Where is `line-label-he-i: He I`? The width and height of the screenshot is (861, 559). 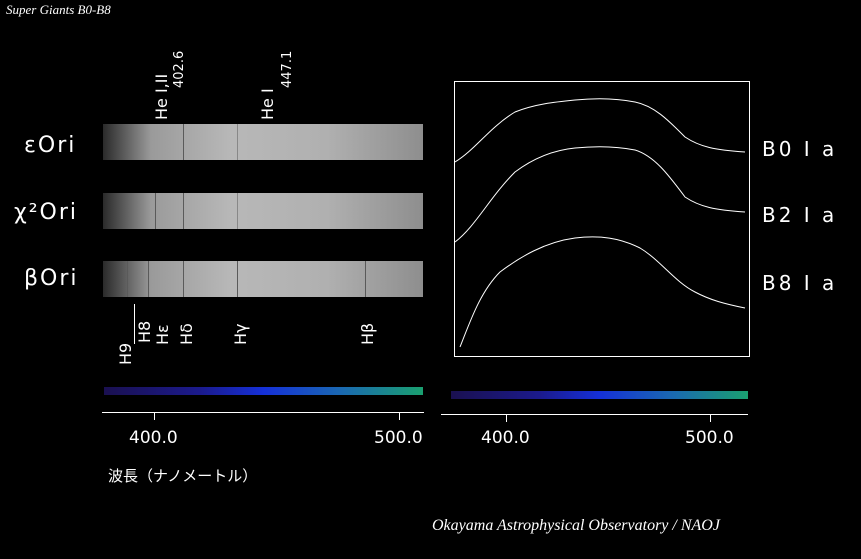
line-label-he-i: He I is located at coordinates (267, 104).